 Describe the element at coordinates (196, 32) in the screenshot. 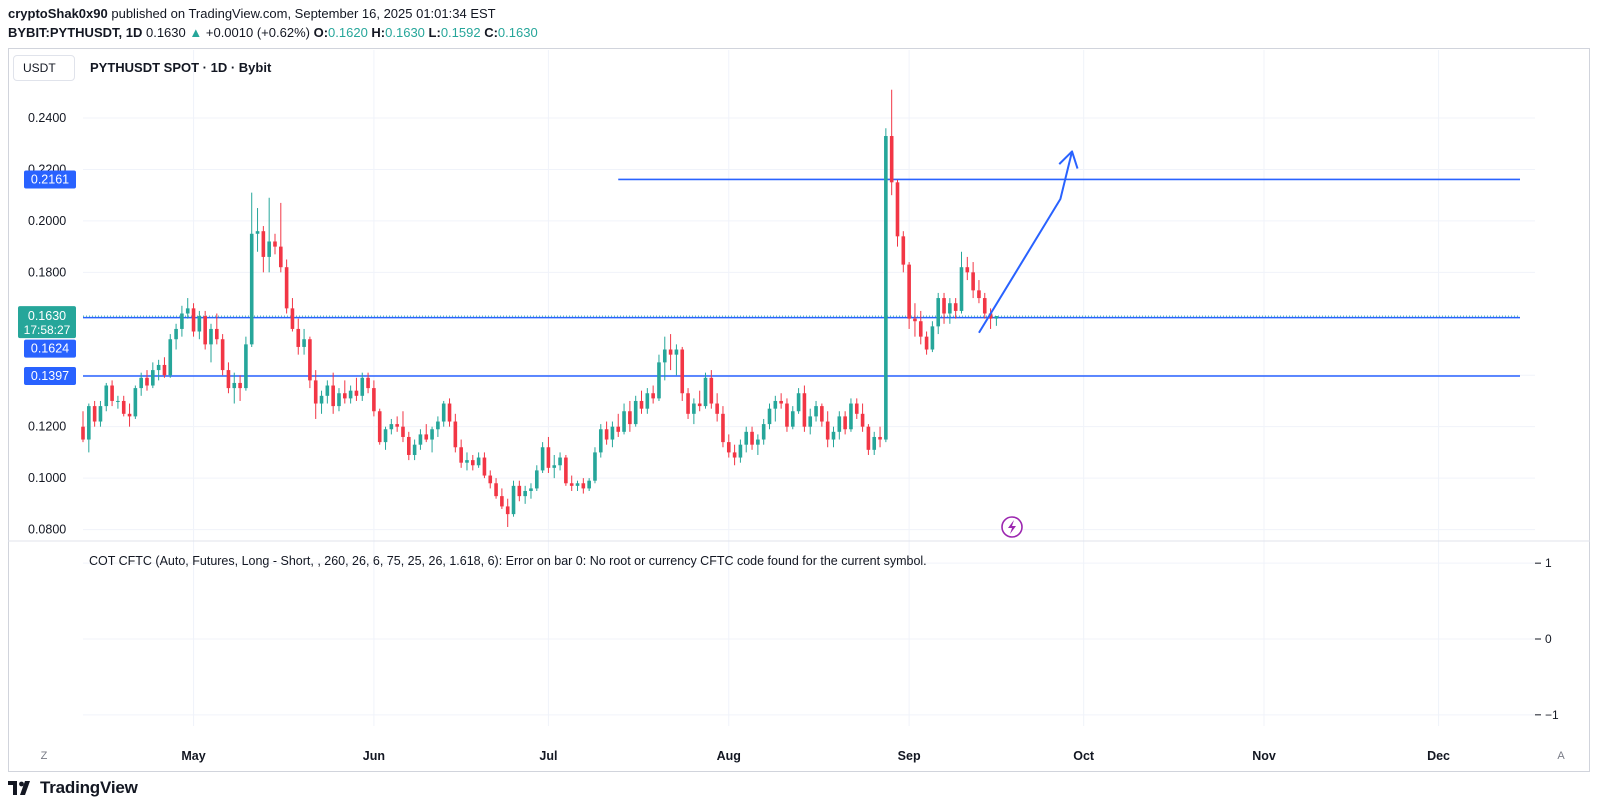

I see `change-up-icon: ▲` at that location.